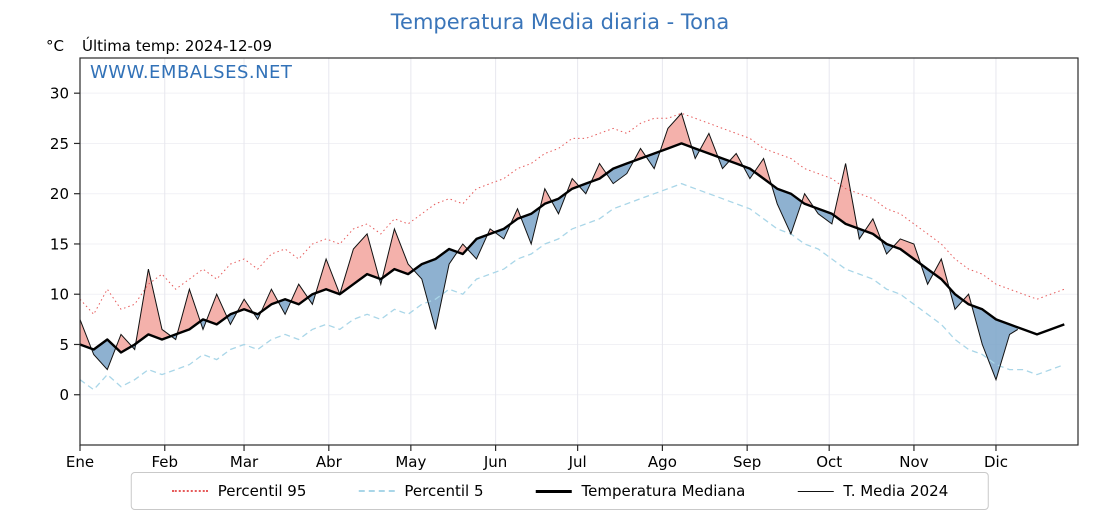 The height and width of the screenshot is (510, 1120). Describe the element at coordinates (896, 491) in the screenshot. I see `legend-label-media-2024: T. Media 2024` at that location.